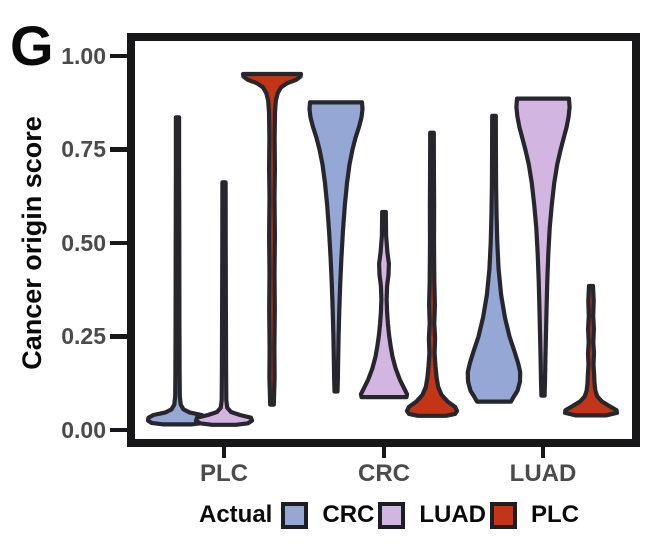 The height and width of the screenshot is (547, 654). What do you see at coordinates (504, 515) in the screenshot?
I see `legend-swatch-plc` at bounding box center [504, 515].